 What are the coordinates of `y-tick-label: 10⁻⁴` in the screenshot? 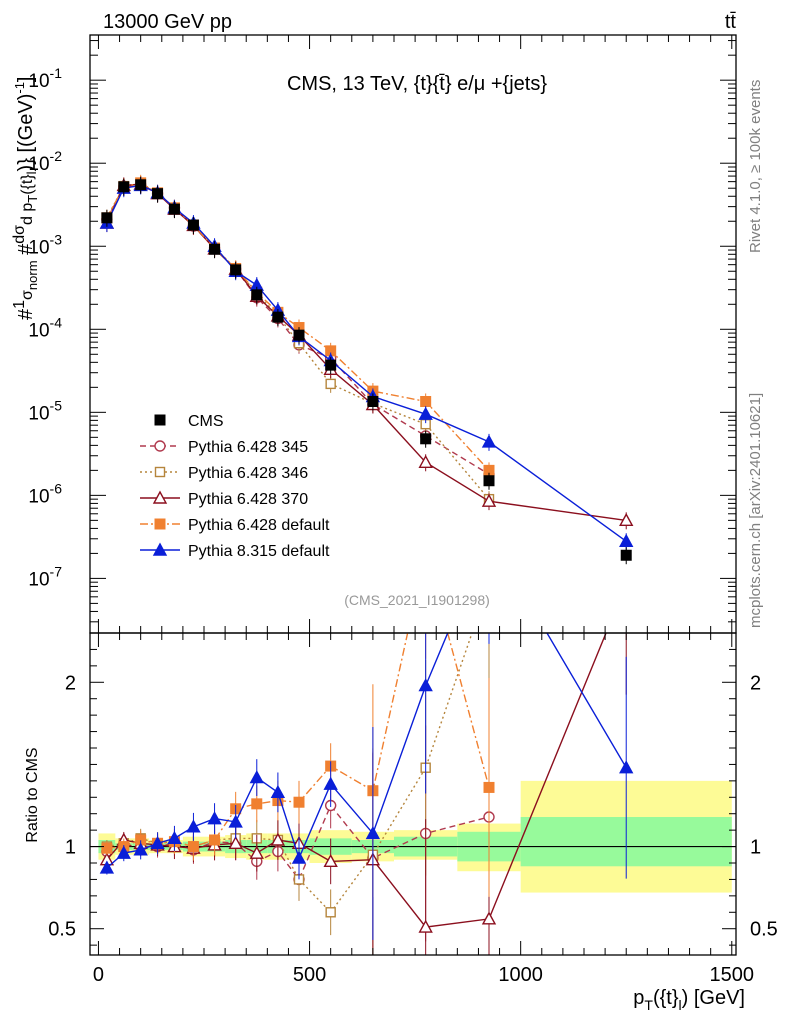 It's located at (45, 327).